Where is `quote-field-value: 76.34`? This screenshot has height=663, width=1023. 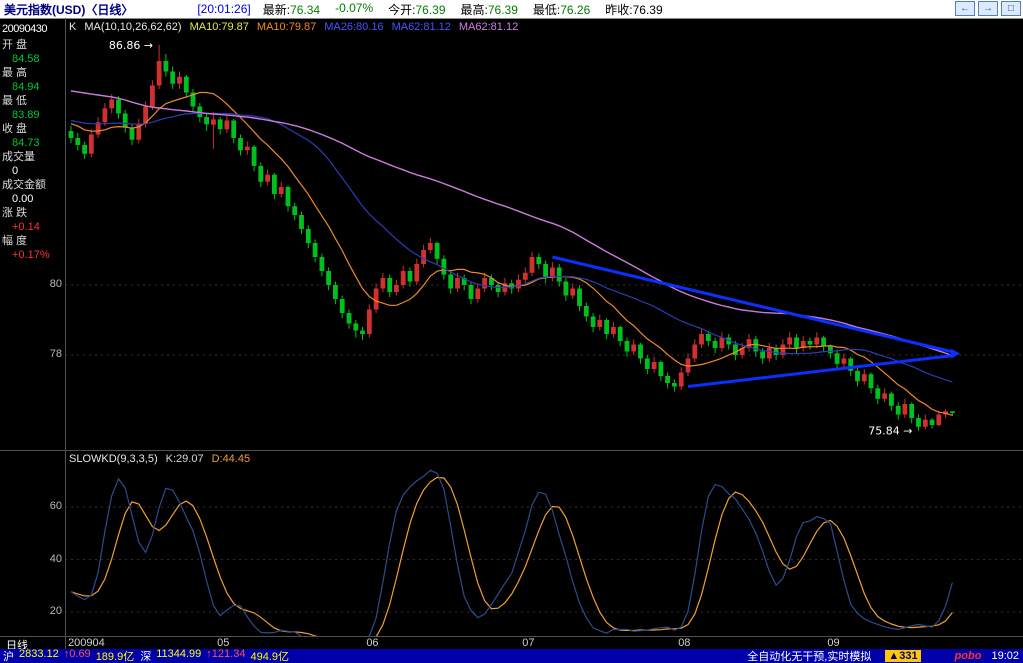 quote-field-value: 76.34 is located at coordinates (305, 9).